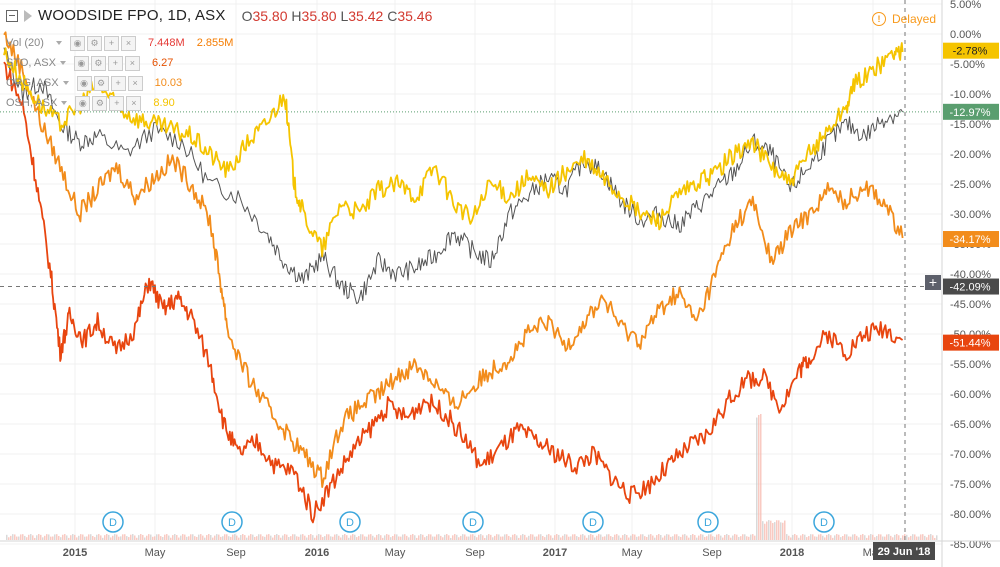 Image resolution: width=1000 pixels, height=567 pixels. I want to click on end-label-osh-text: -2.78%, so click(970, 52).